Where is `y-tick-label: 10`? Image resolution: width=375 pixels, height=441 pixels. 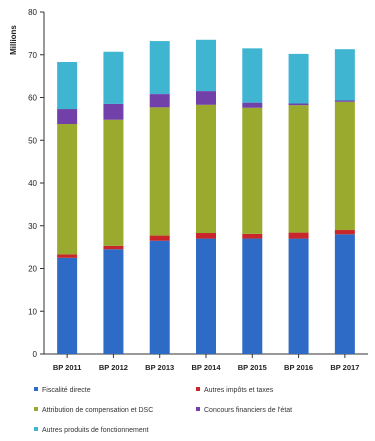 y-tick-label: 10 is located at coordinates (32, 311).